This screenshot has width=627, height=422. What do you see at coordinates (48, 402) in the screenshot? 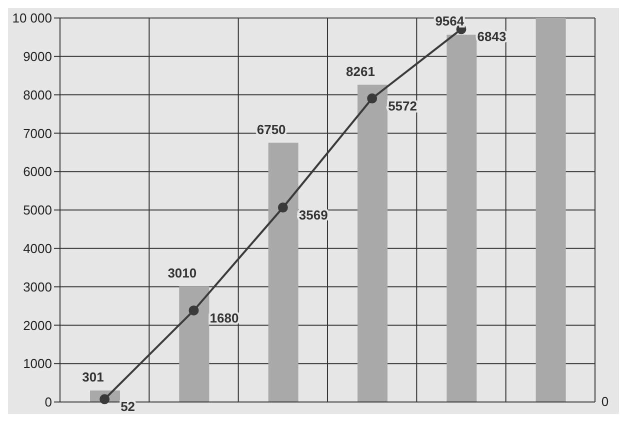
I see `y-tick-label: 0` at bounding box center [48, 402].